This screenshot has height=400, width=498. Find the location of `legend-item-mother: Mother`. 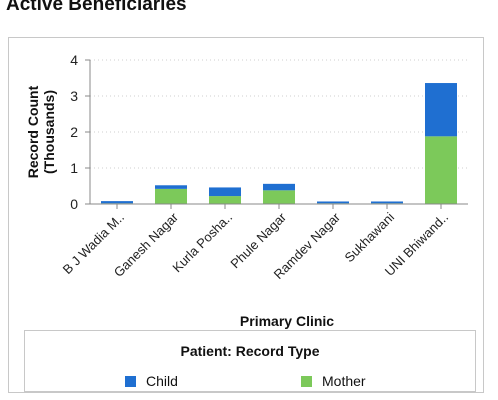

legend-item-mother: Mother is located at coordinates (333, 381).